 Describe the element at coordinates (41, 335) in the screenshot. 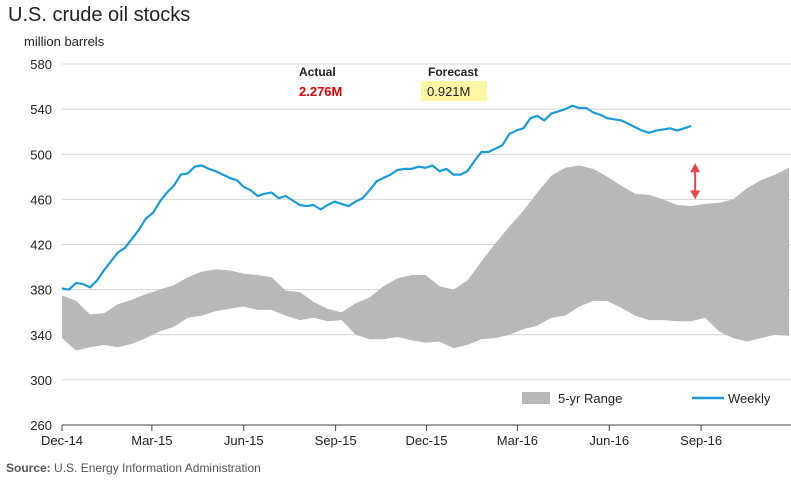

I see `y-tick-label: 340` at that location.